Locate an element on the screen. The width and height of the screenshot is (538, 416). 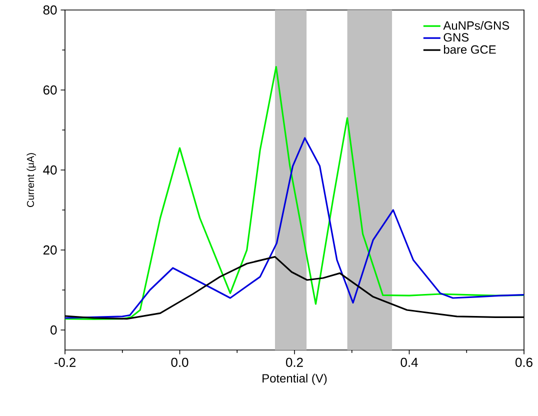
y-tick-label: 40 is located at coordinates (50, 170).